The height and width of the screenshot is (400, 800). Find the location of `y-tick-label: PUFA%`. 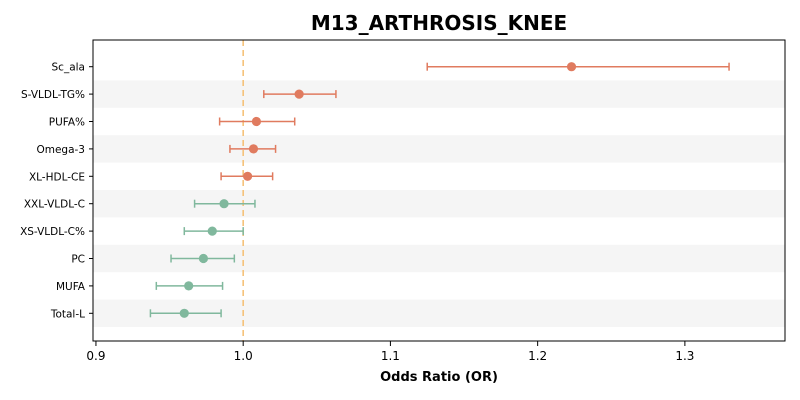

y-tick-label: PUFA% is located at coordinates (67, 123).